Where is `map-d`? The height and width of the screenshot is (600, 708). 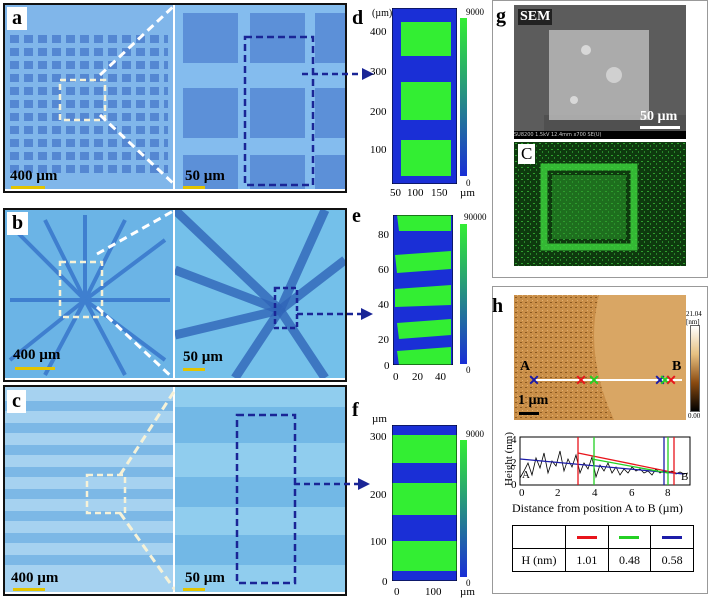
map-d is located at coordinates (424, 96).